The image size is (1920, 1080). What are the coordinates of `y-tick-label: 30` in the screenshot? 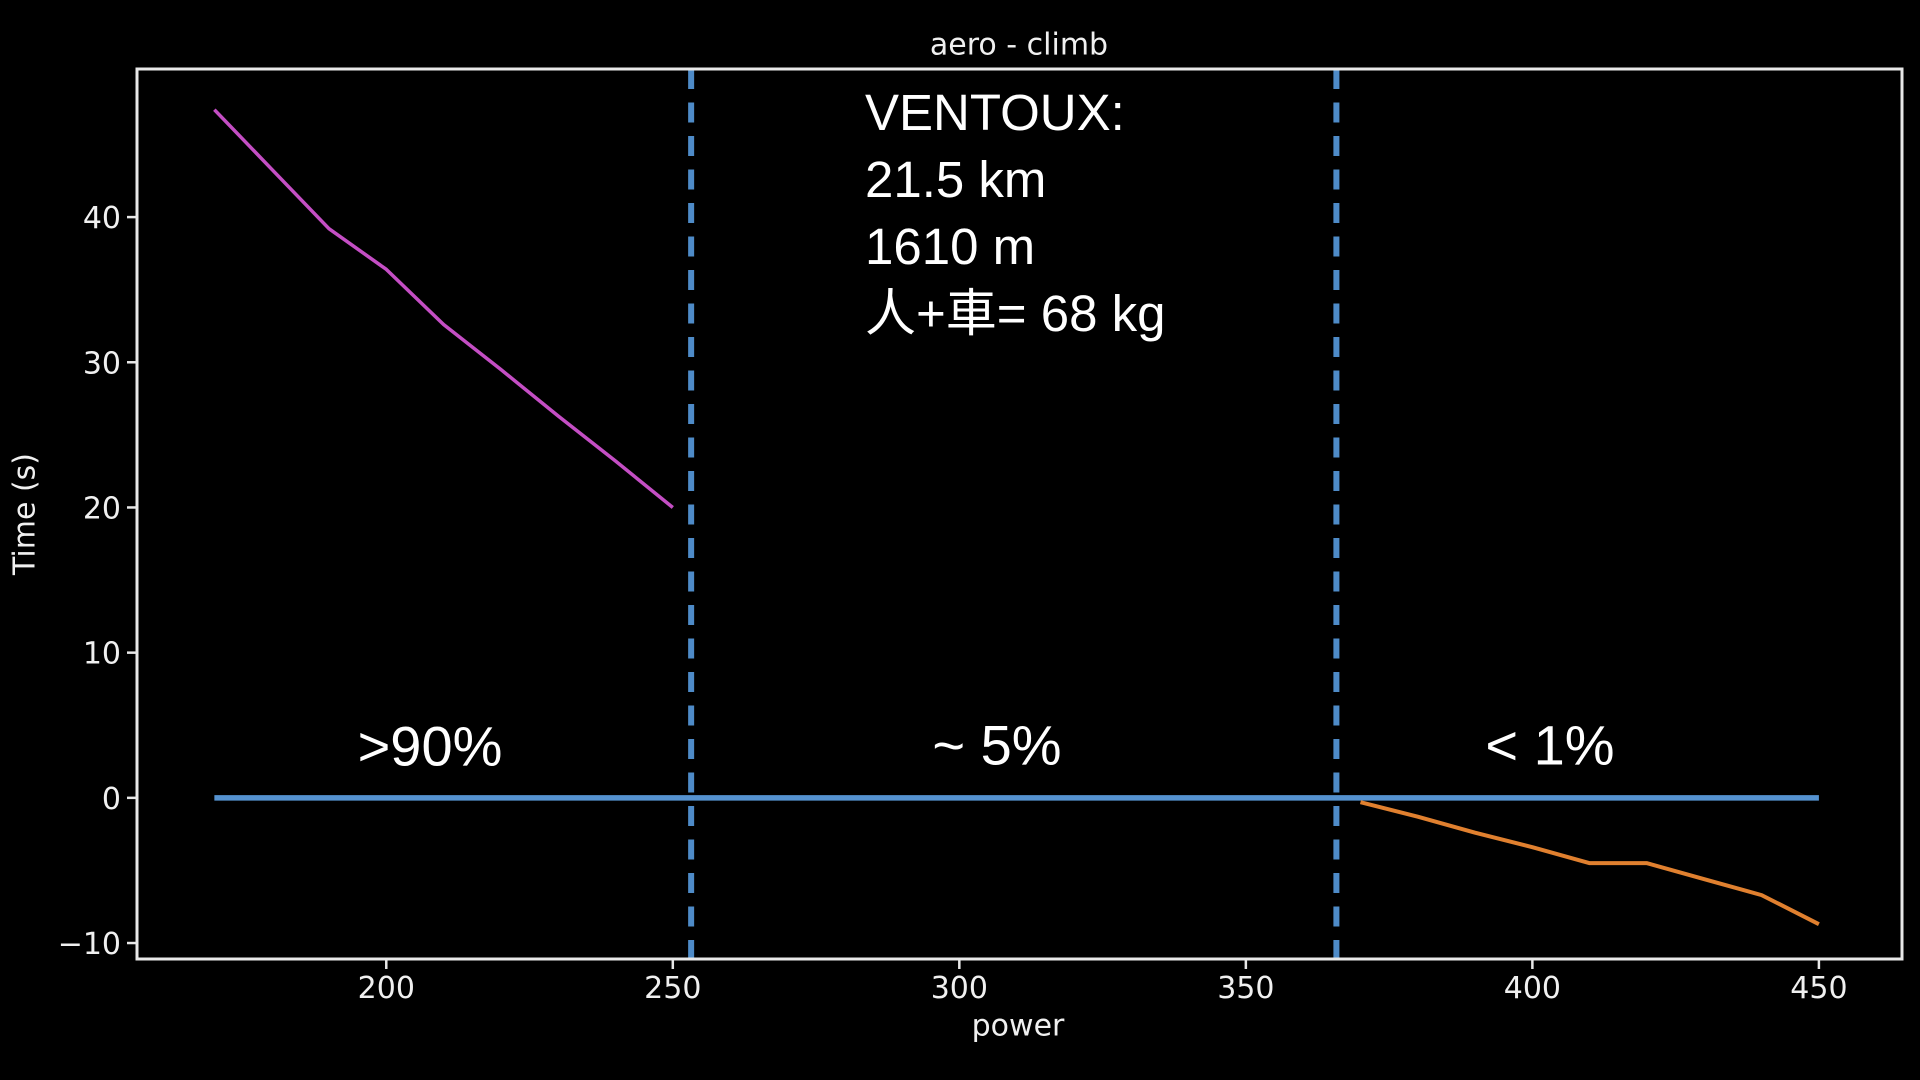 It's located at (102, 363).